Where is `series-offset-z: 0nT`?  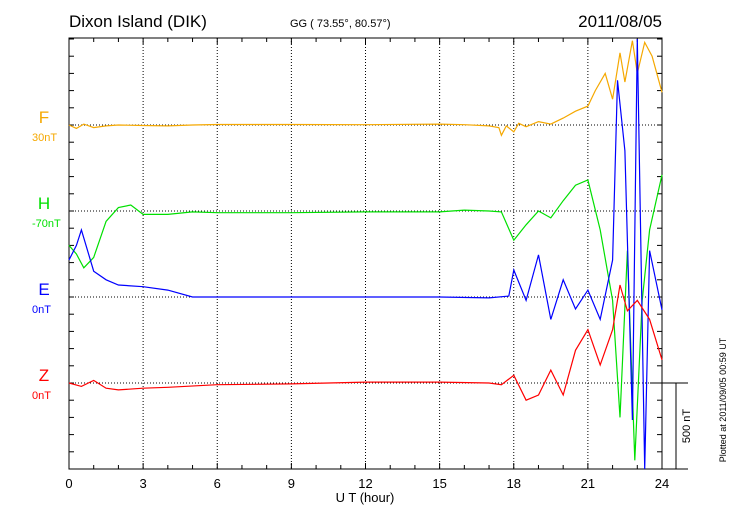
series-offset-z: 0nT is located at coordinates (41, 396).